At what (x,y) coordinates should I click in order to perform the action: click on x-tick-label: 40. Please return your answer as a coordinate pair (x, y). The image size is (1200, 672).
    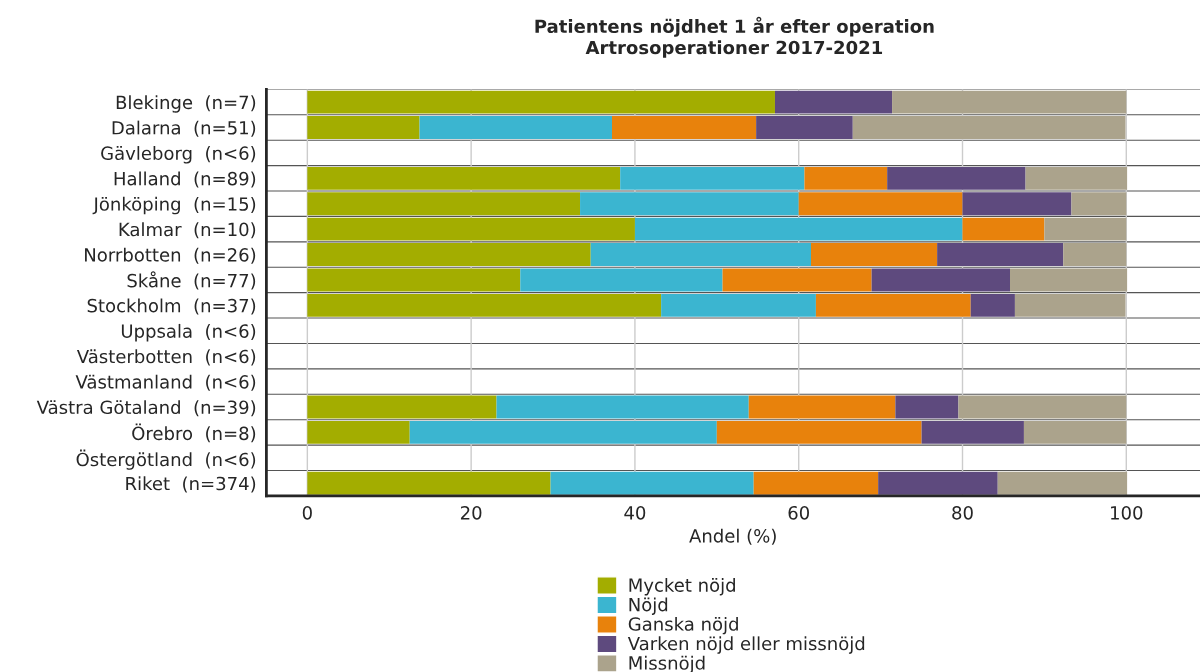
    Looking at the image, I should click on (635, 512).